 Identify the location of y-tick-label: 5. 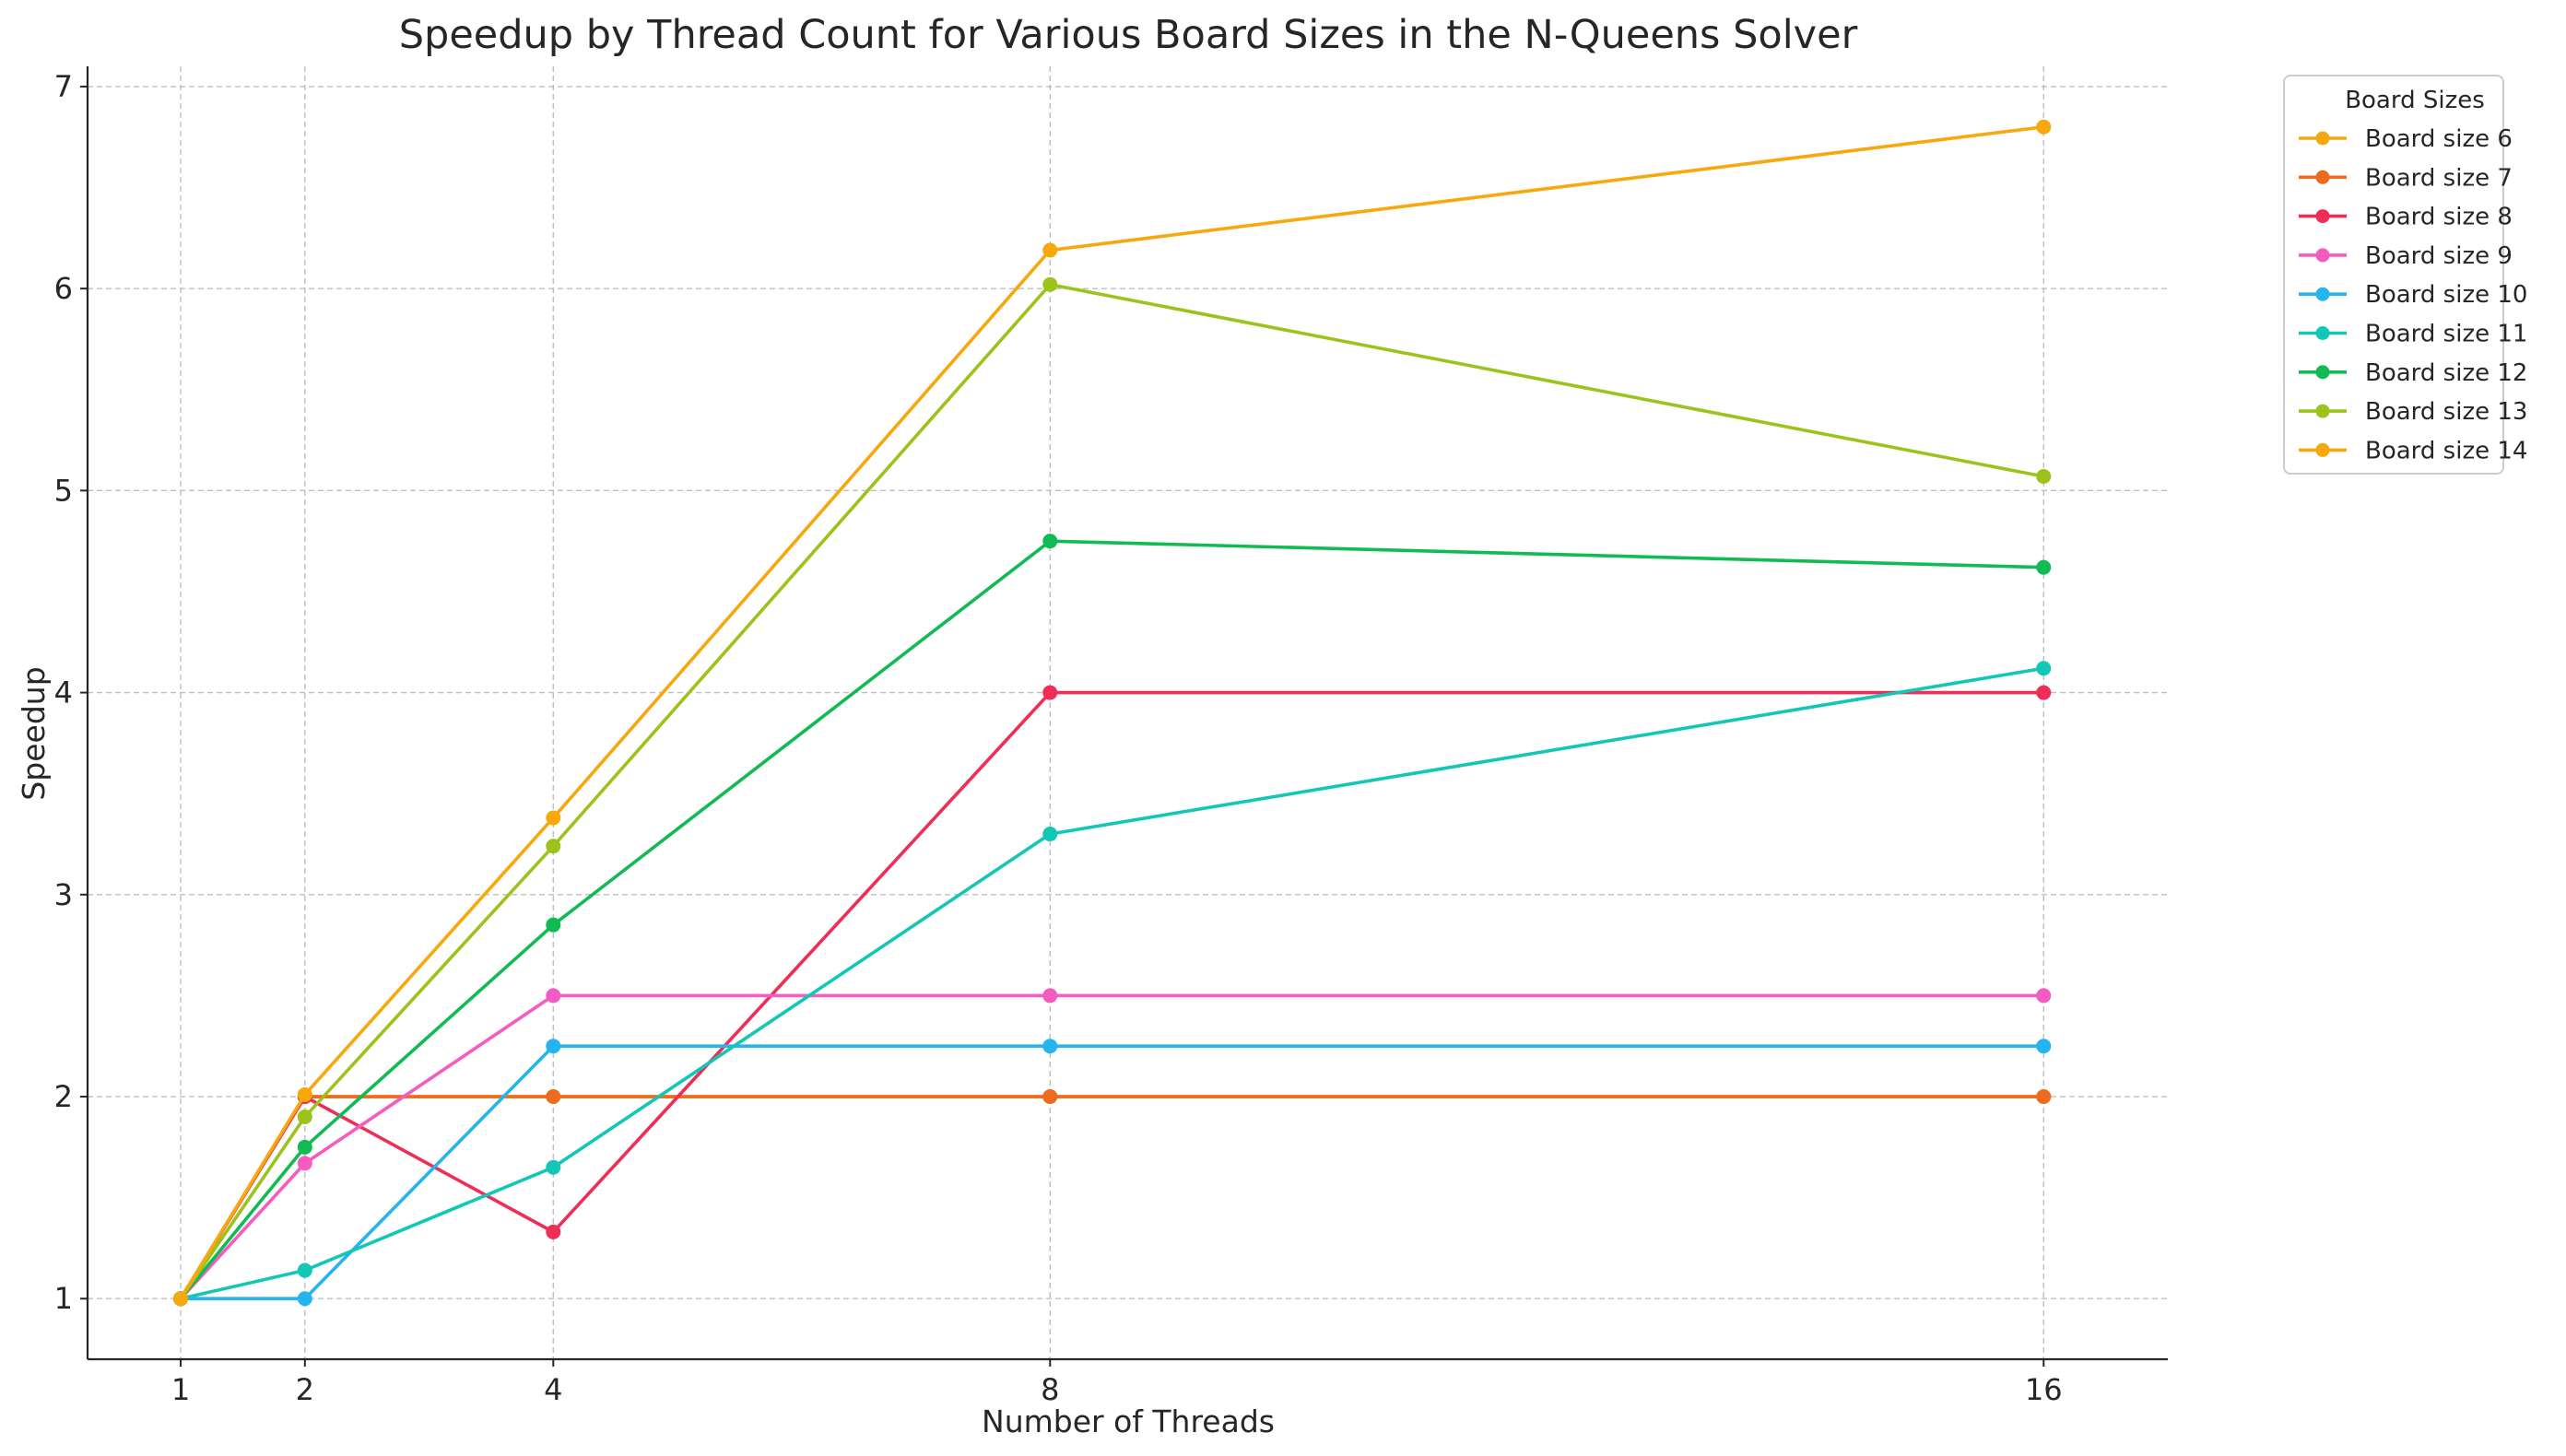
(63, 490).